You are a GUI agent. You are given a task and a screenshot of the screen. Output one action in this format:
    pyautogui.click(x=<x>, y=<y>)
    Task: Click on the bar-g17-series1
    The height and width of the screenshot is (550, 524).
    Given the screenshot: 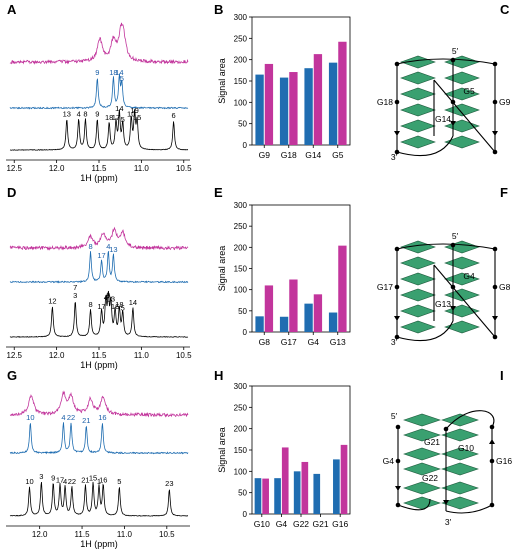 What is the action you would take?
    pyautogui.click(x=284, y=324)
    